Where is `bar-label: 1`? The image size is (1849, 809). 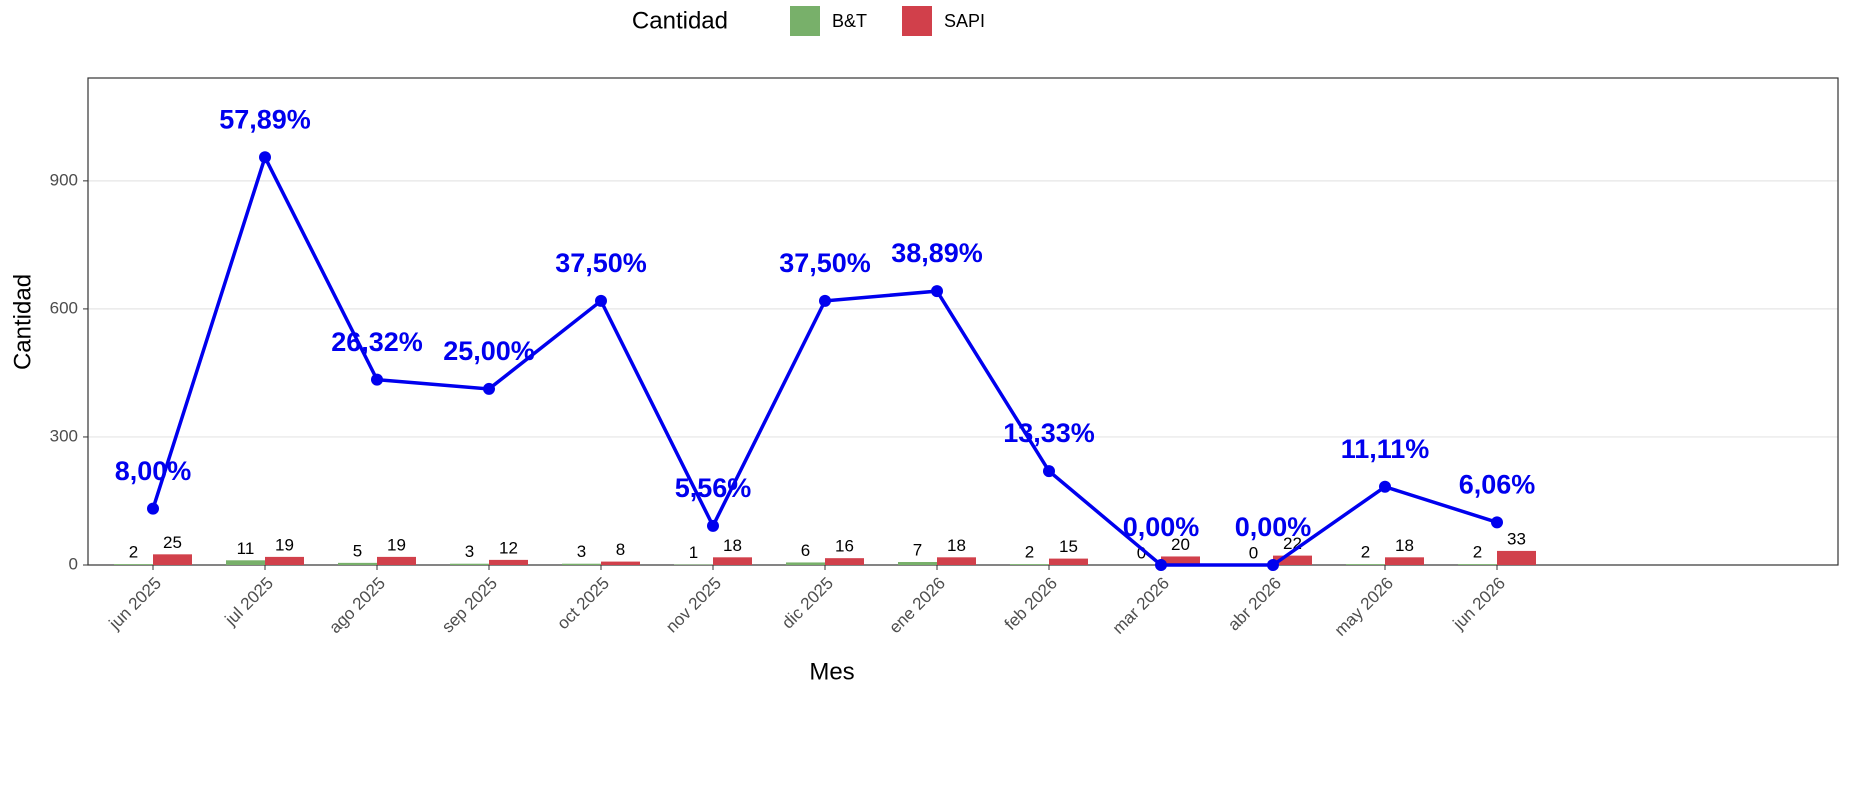
bar-label: 1 is located at coordinates (693, 552).